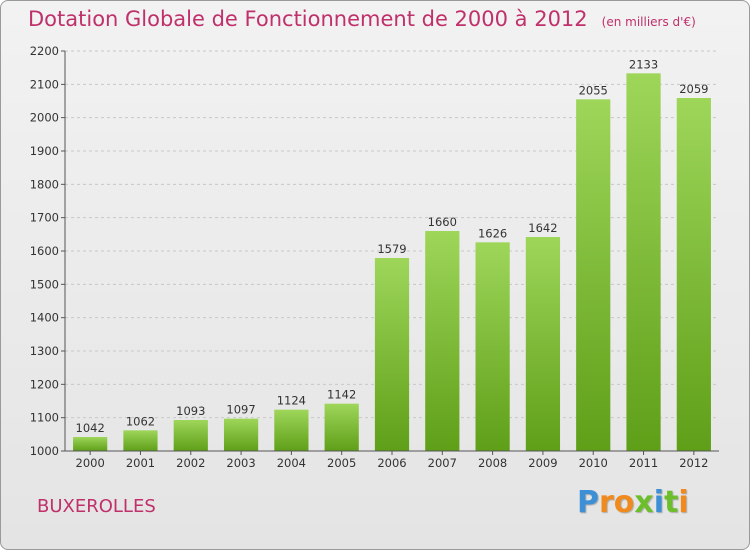  Describe the element at coordinates (44, 251) in the screenshot. I see `y-tick-label: 1600` at that location.